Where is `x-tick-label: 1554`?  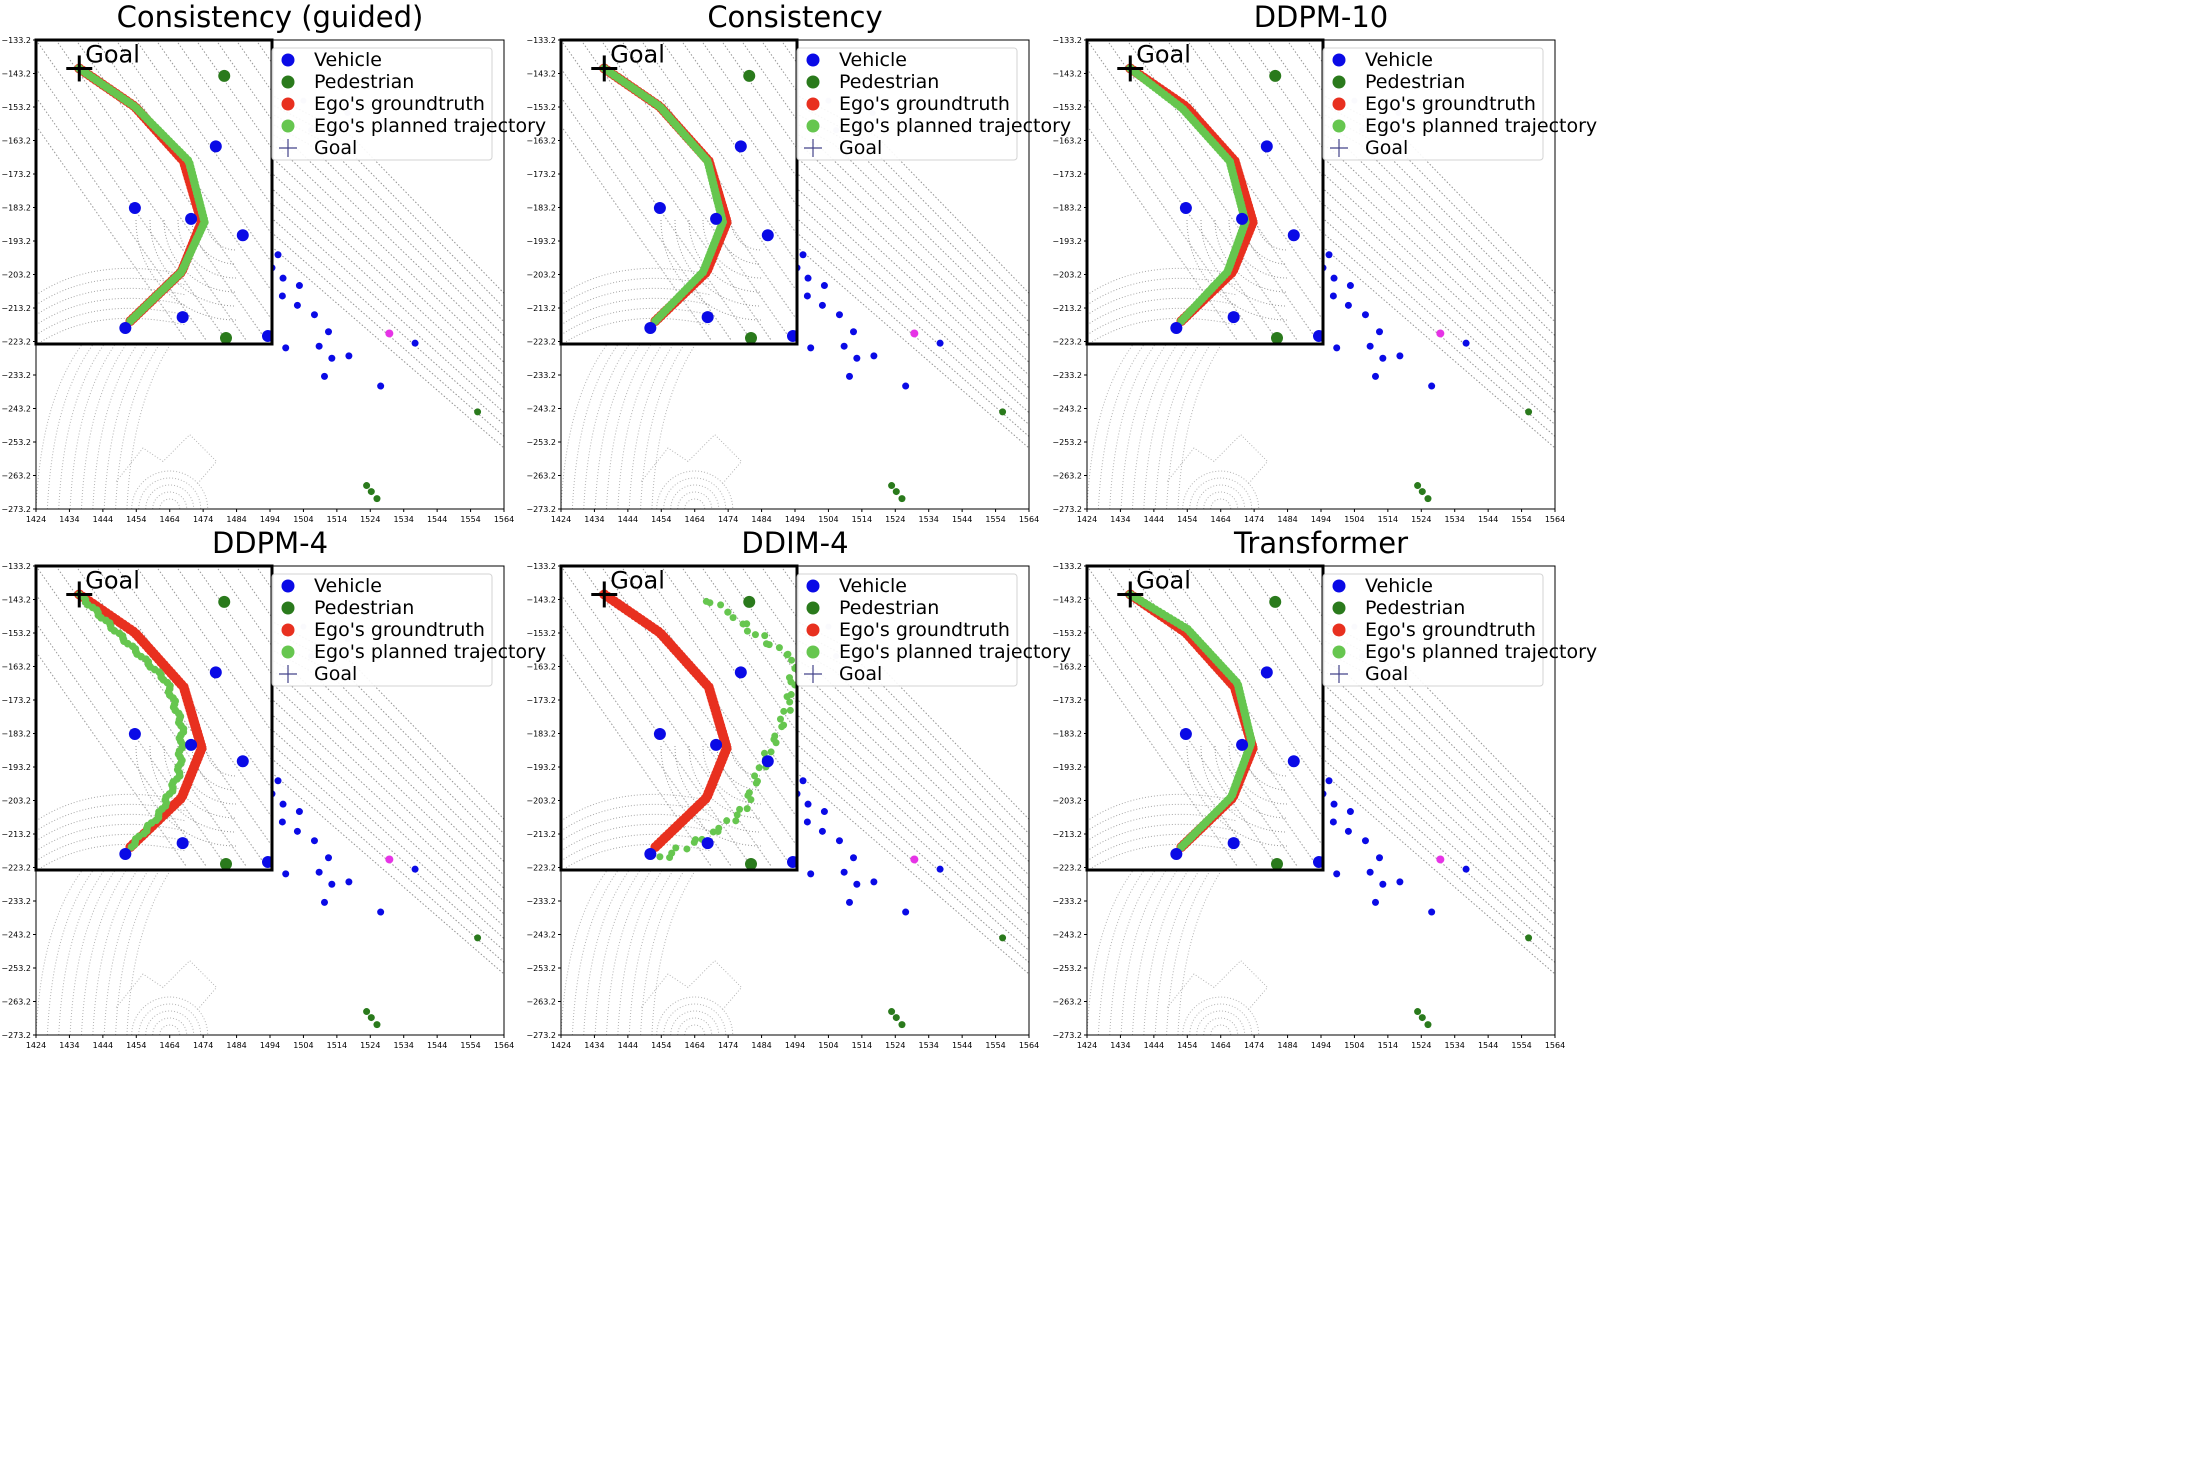 x-tick-label: 1554 is located at coordinates (1521, 519).